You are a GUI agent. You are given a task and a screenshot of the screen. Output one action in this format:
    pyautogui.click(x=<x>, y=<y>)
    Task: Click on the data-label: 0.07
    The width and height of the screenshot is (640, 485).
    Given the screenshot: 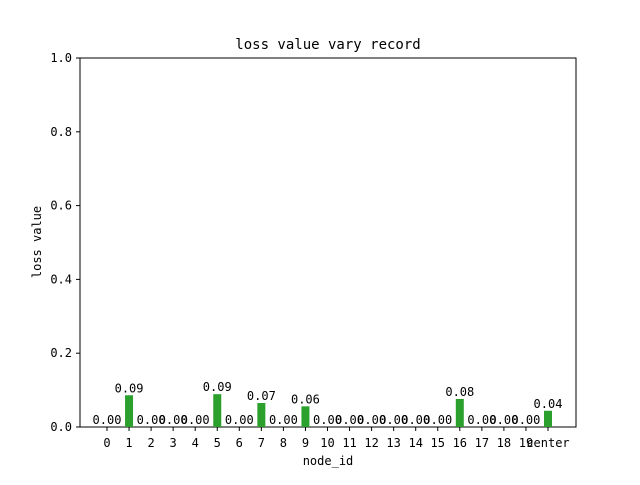 What is the action you would take?
    pyautogui.click(x=261, y=396)
    